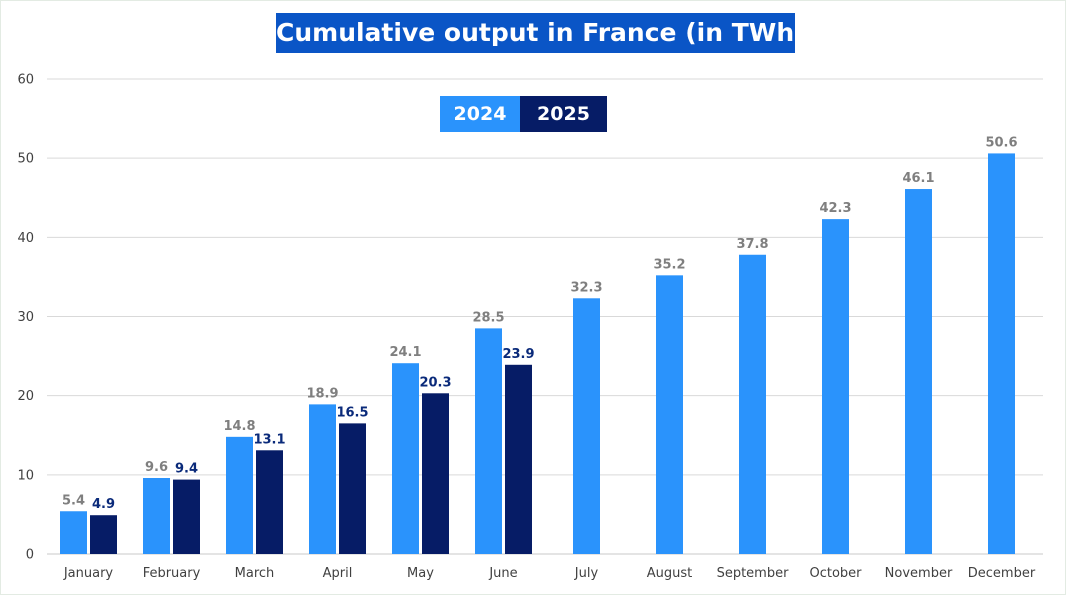 The image size is (1066, 595). I want to click on y-tick-label: 0, so click(30, 555).